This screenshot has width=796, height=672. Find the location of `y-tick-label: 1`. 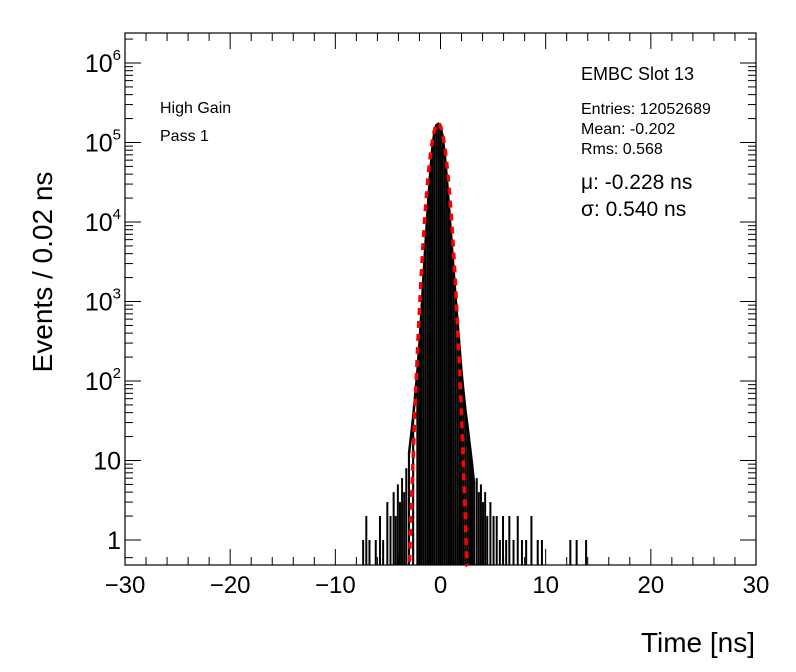

y-tick-label: 1 is located at coordinates (114, 541).